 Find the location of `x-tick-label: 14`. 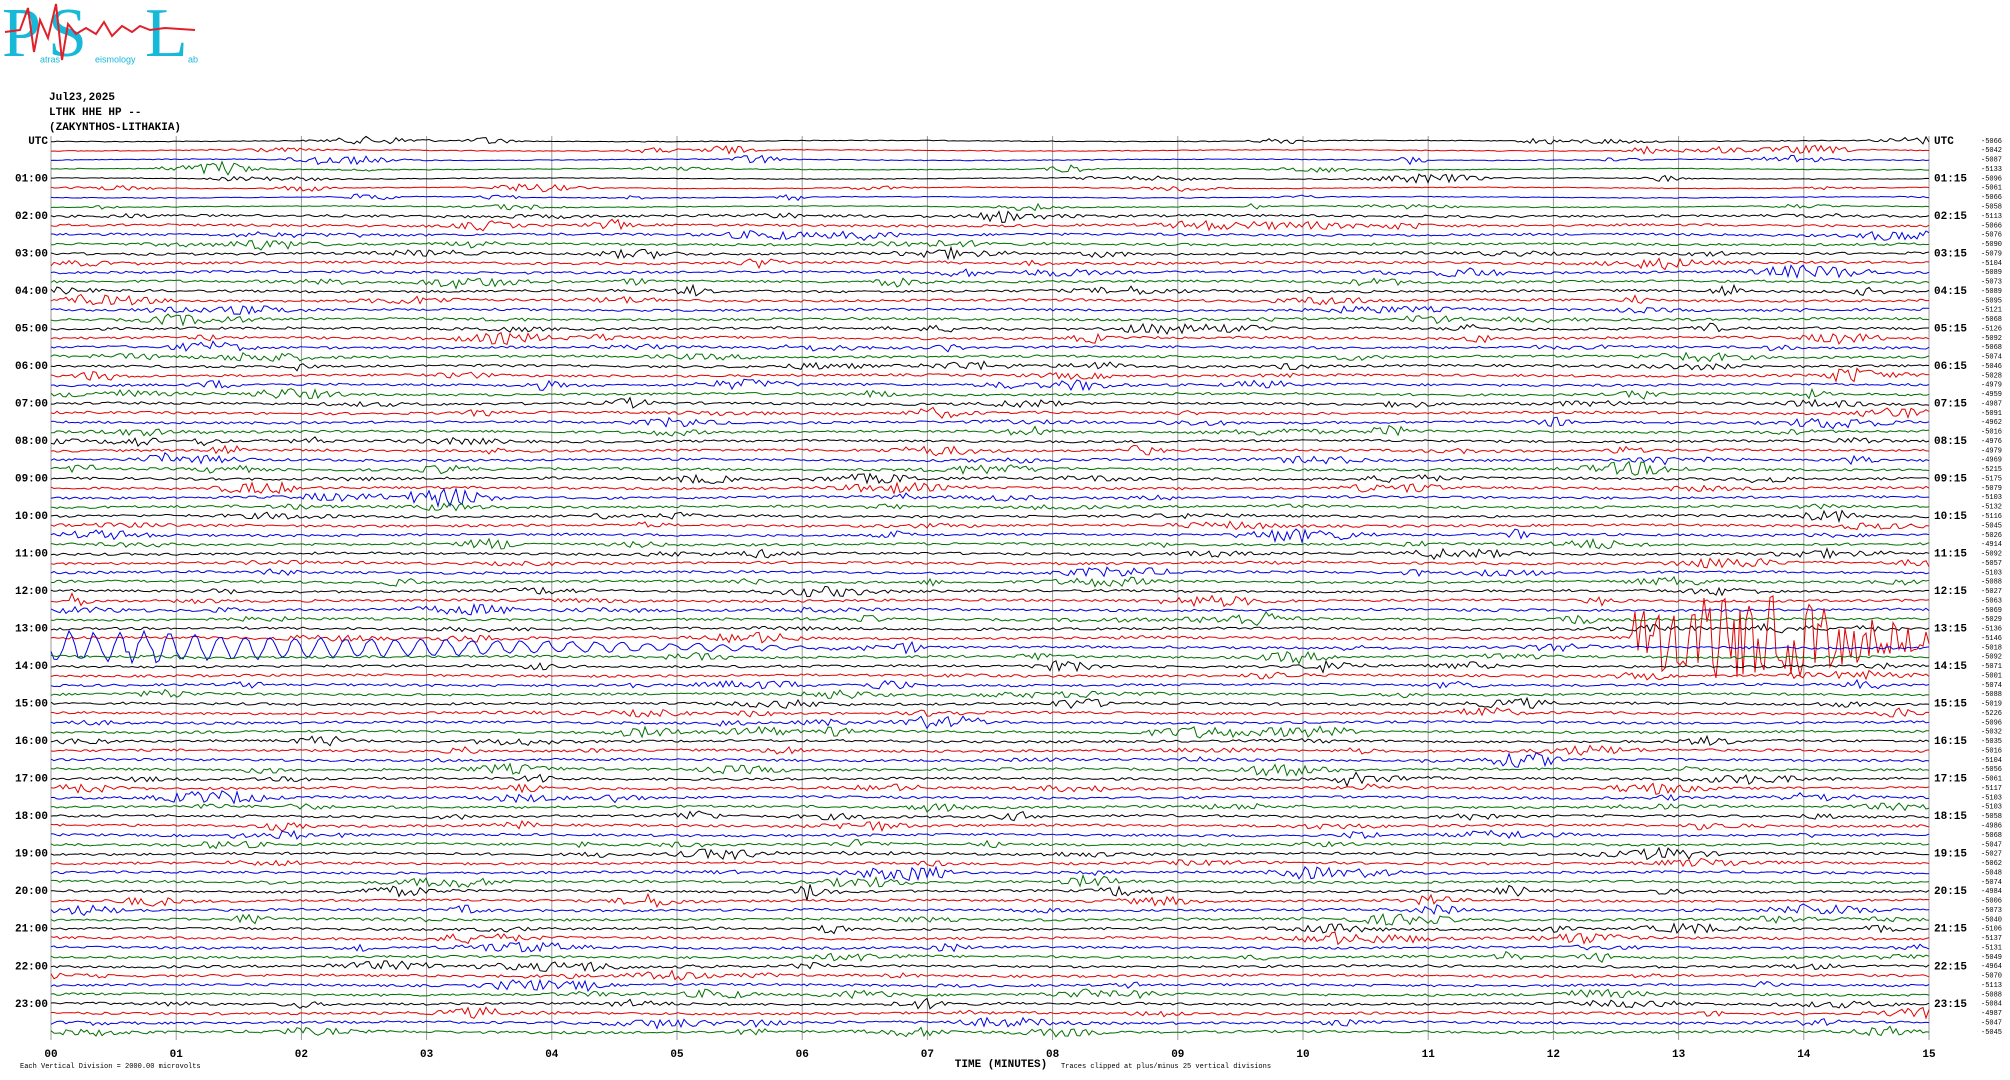

x-tick-label: 14 is located at coordinates (1804, 1055).